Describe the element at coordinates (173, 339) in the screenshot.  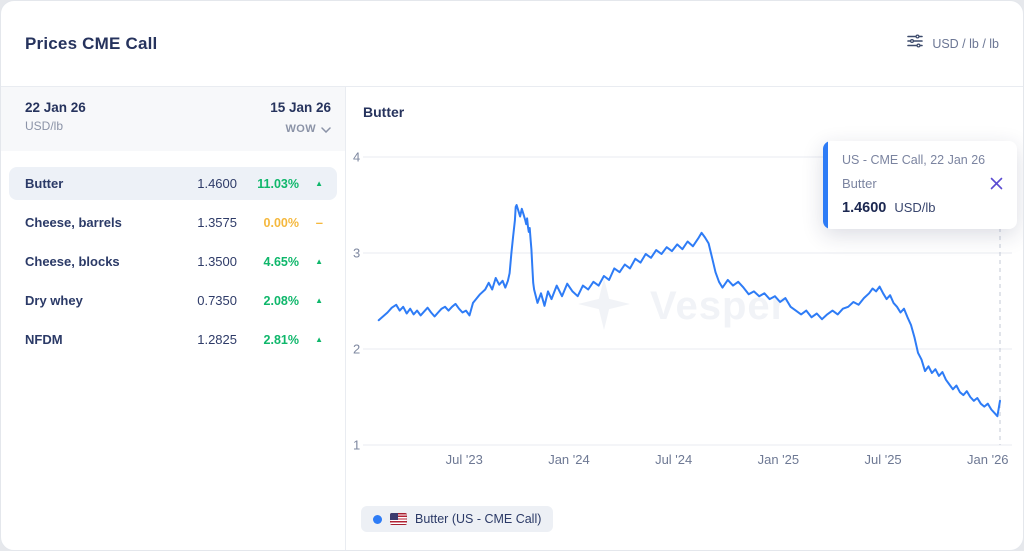
I see `table-row: NFDM 1.2825 2.81% ▲` at that location.